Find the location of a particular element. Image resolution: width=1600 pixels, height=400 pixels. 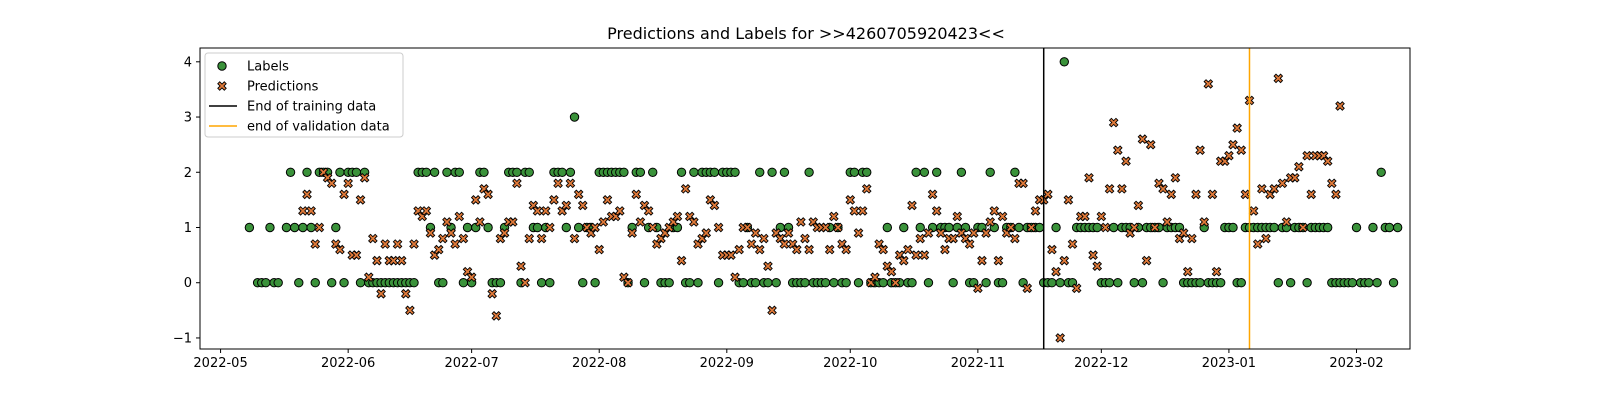

legend-label: end of validation data is located at coordinates (318, 127).